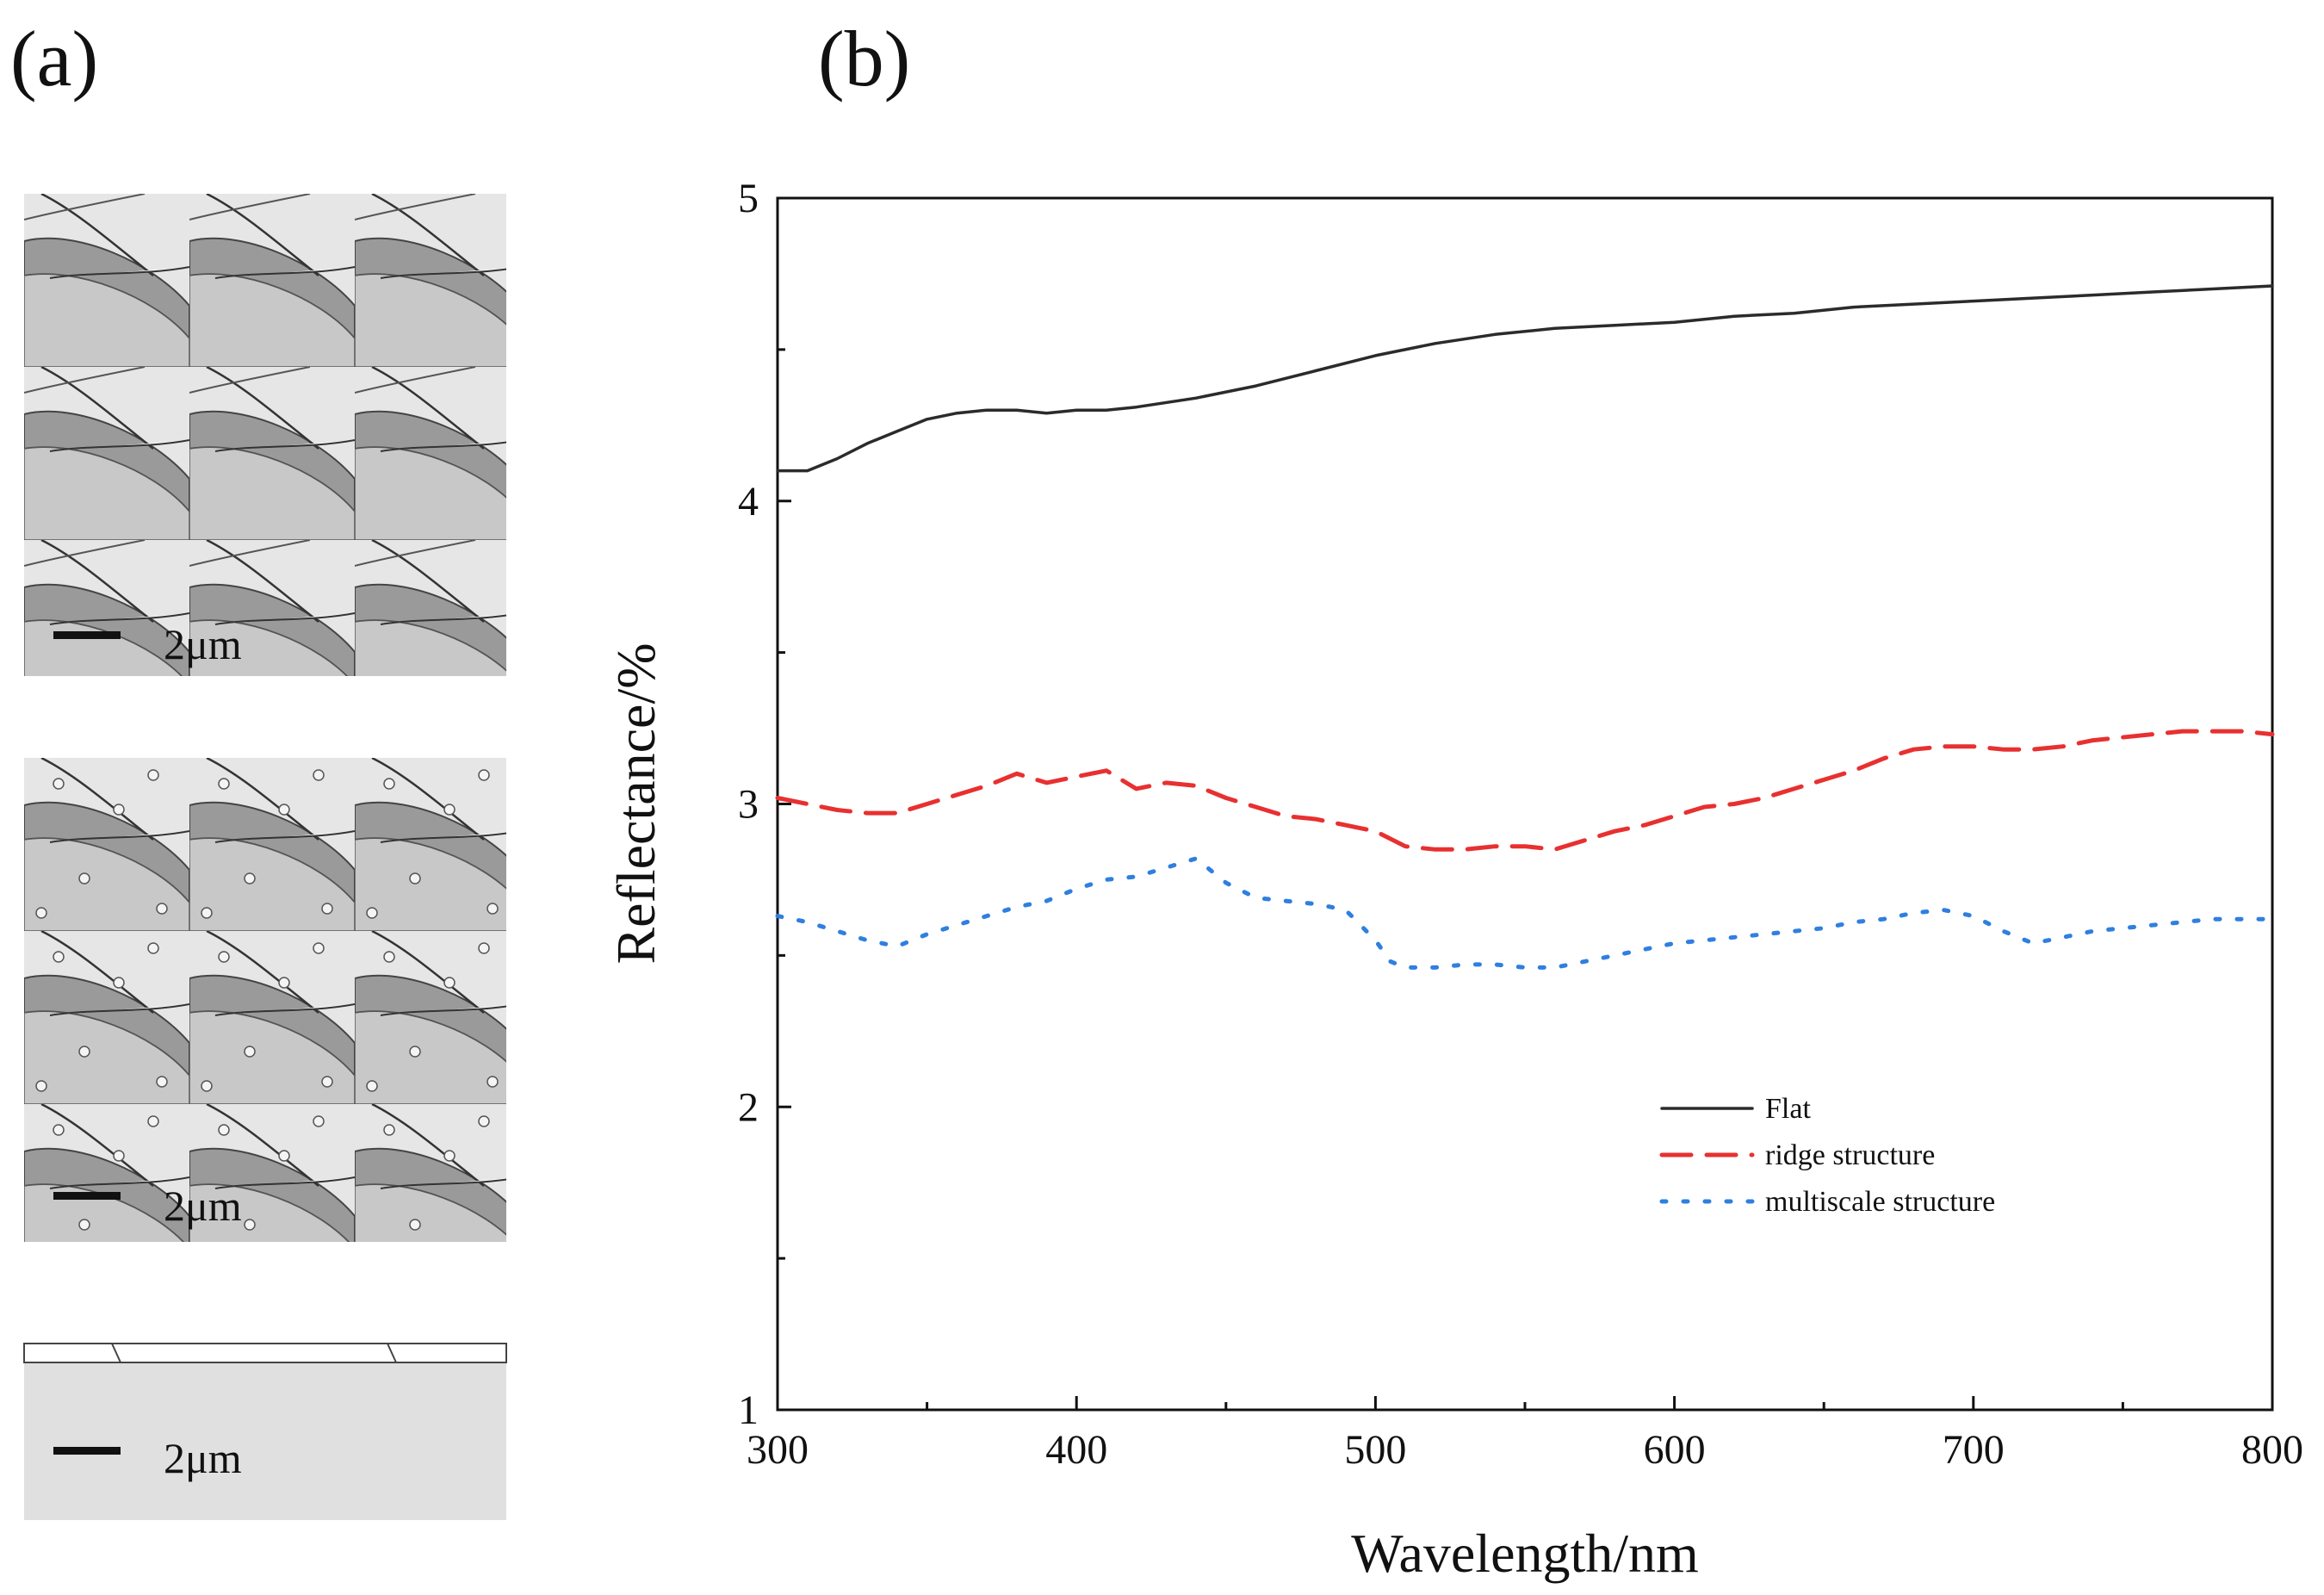  Describe the element at coordinates (1880, 1202) in the screenshot. I see `legend-entry-label: multiscale structure` at that location.